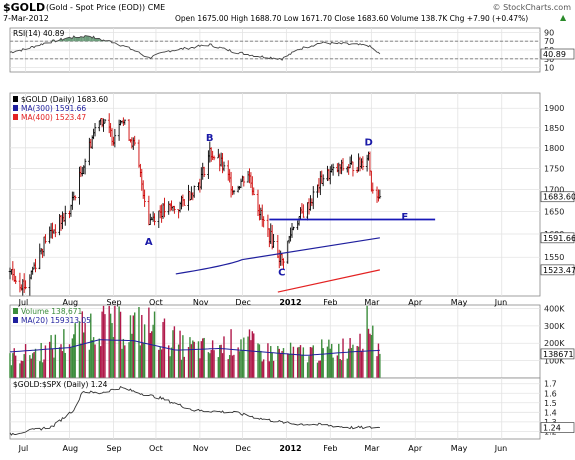 The width and height of the screenshot is (575, 460). I want to click on y-tick-label: 10, so click(549, 68).